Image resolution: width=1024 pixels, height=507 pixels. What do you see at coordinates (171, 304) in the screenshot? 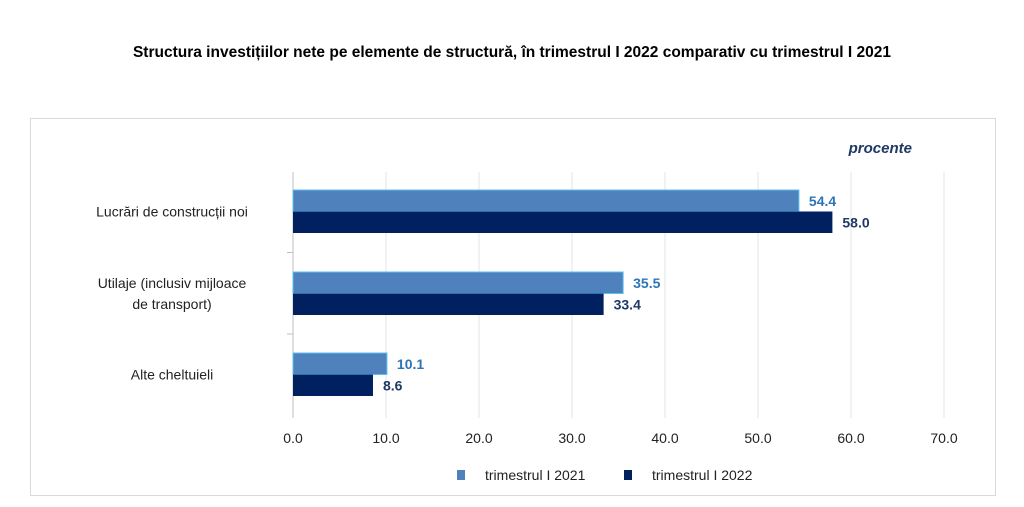
I see `category-label: de transport)` at bounding box center [171, 304].